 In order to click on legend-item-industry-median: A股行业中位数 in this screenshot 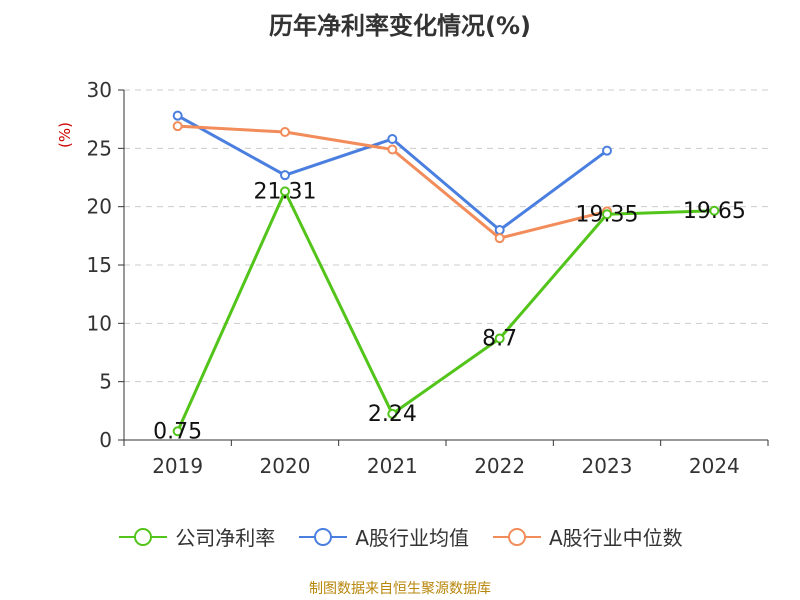, I will do `click(587, 536)`.